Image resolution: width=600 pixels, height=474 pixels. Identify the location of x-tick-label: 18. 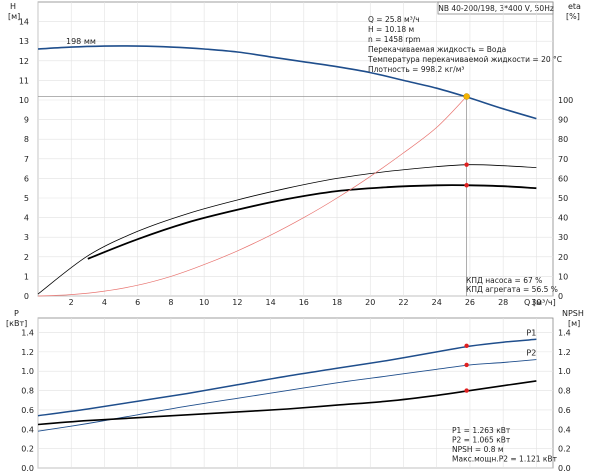
(337, 302).